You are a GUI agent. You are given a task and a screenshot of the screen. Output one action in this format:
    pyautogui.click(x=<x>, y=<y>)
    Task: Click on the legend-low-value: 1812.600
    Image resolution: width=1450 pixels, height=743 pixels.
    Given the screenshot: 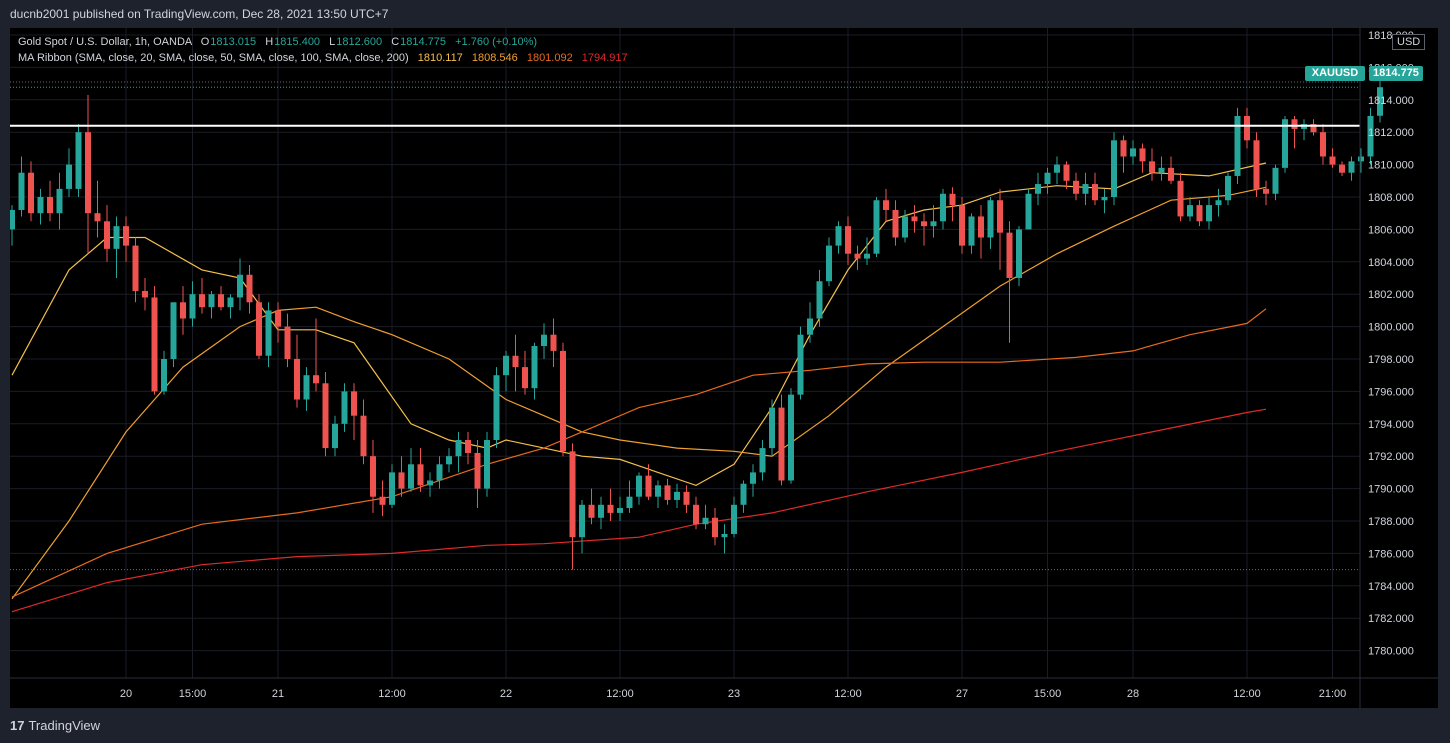 What is the action you would take?
    pyautogui.click(x=359, y=42)
    